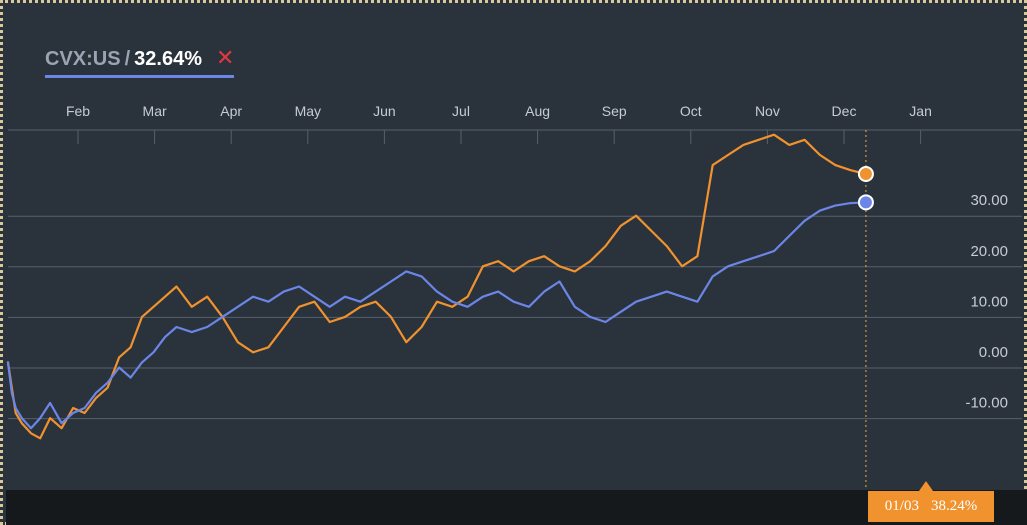  I want to click on x-tick-label: Mar, so click(155, 111).